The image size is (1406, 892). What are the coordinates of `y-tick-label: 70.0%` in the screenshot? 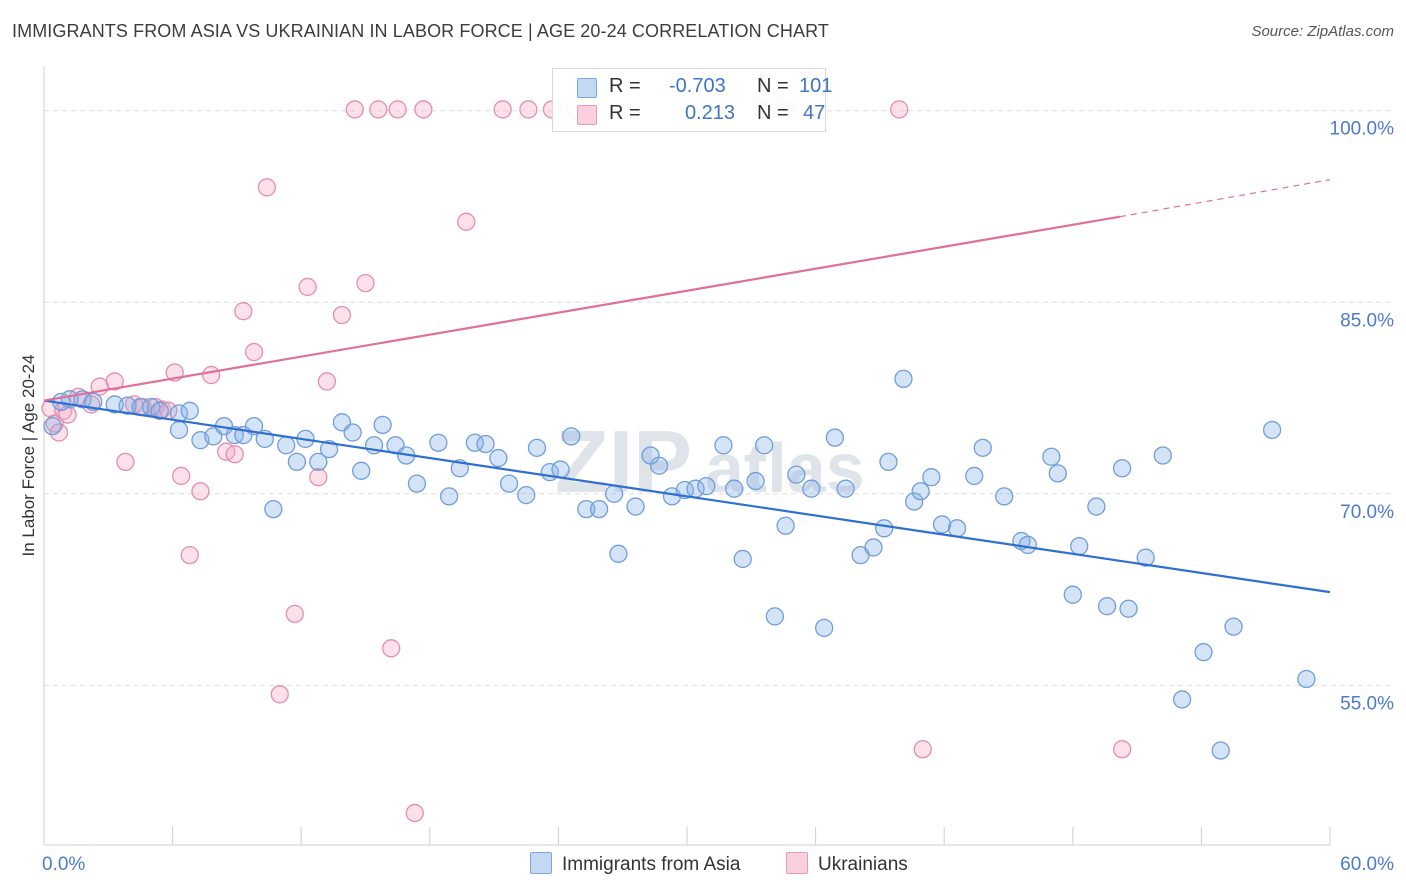 It's located at (1367, 512).